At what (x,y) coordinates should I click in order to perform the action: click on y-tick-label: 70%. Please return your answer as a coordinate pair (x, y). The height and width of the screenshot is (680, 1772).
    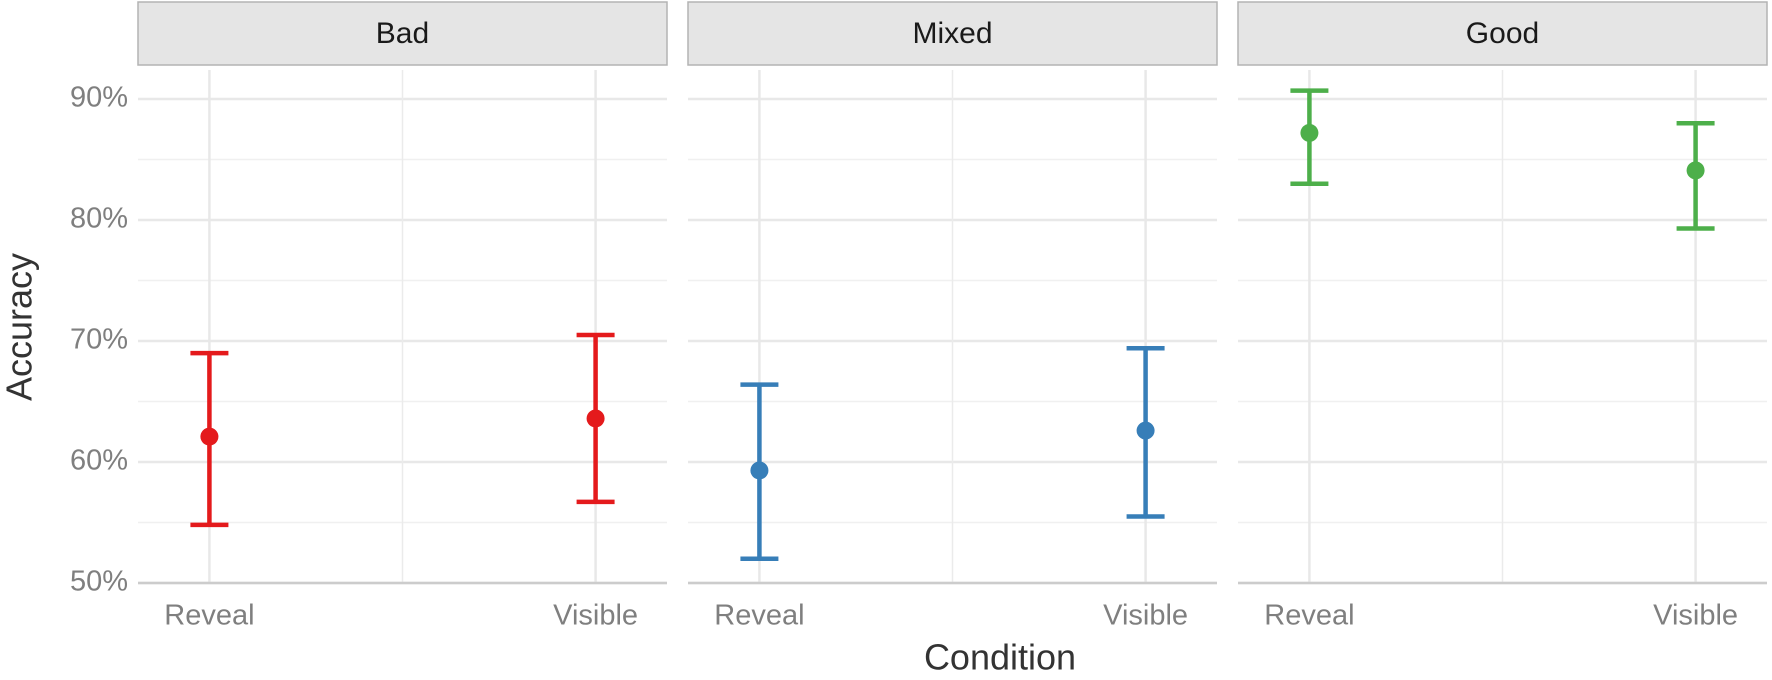
    Looking at the image, I should click on (99, 340).